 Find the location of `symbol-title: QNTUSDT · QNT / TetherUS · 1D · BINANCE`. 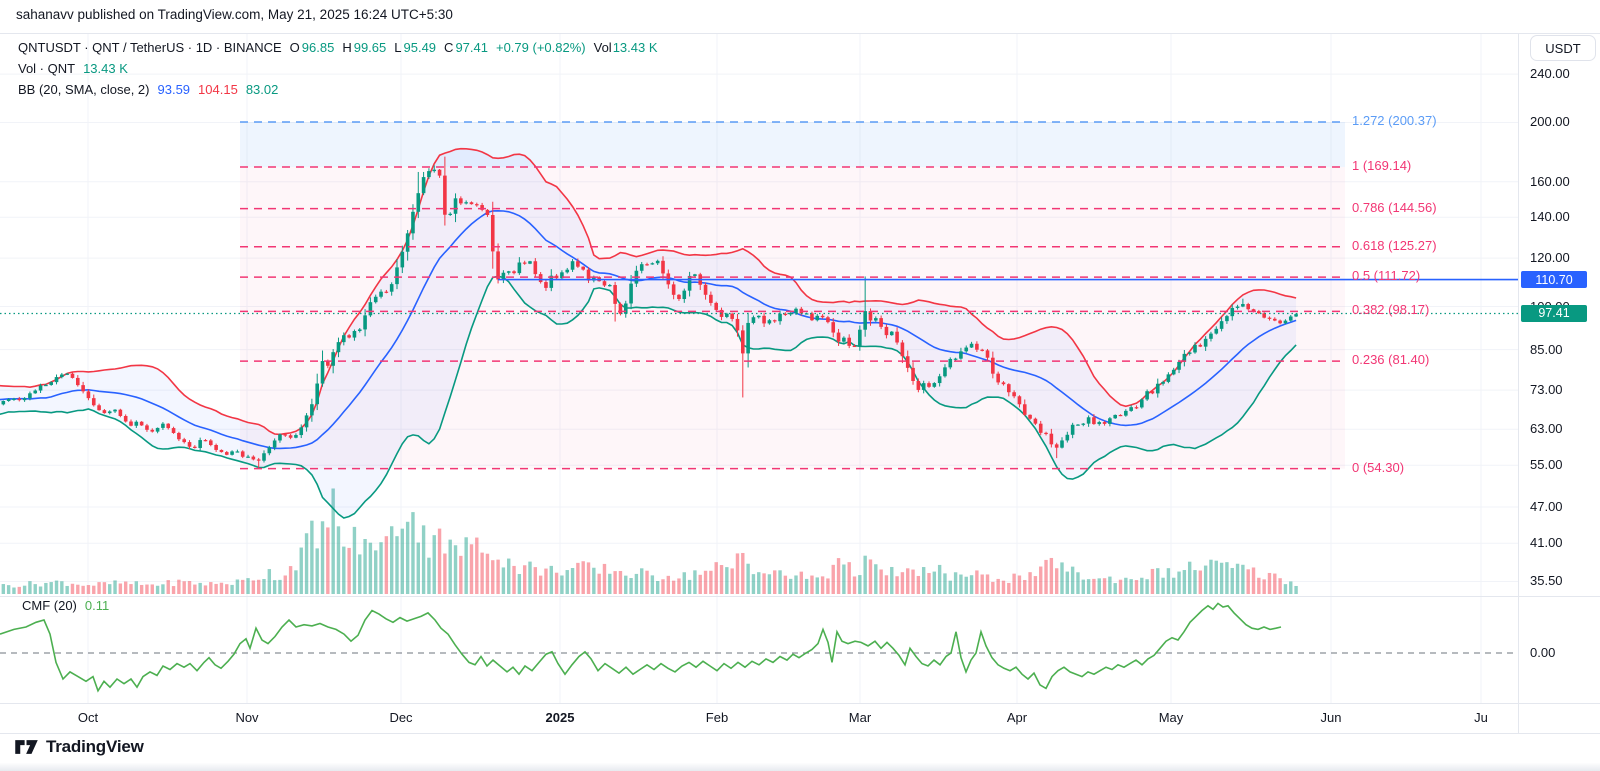

symbol-title: QNTUSDT · QNT / TetherUS · 1D · BINANCE is located at coordinates (150, 47).